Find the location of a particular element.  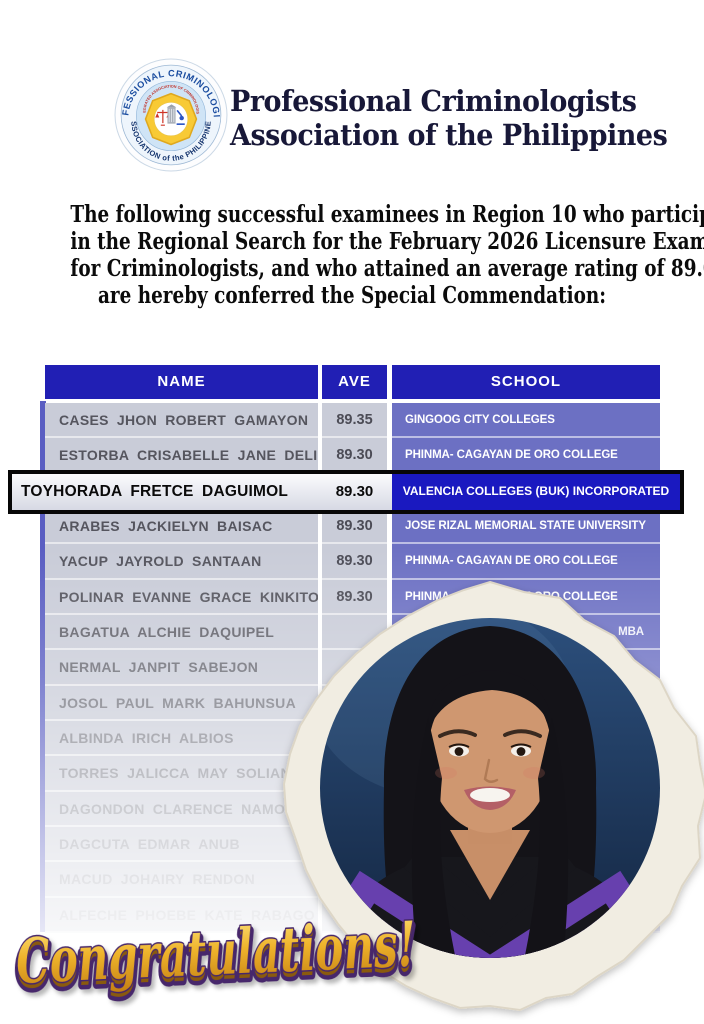

title-line-1: Professional Criminologists is located at coordinates (433, 101).